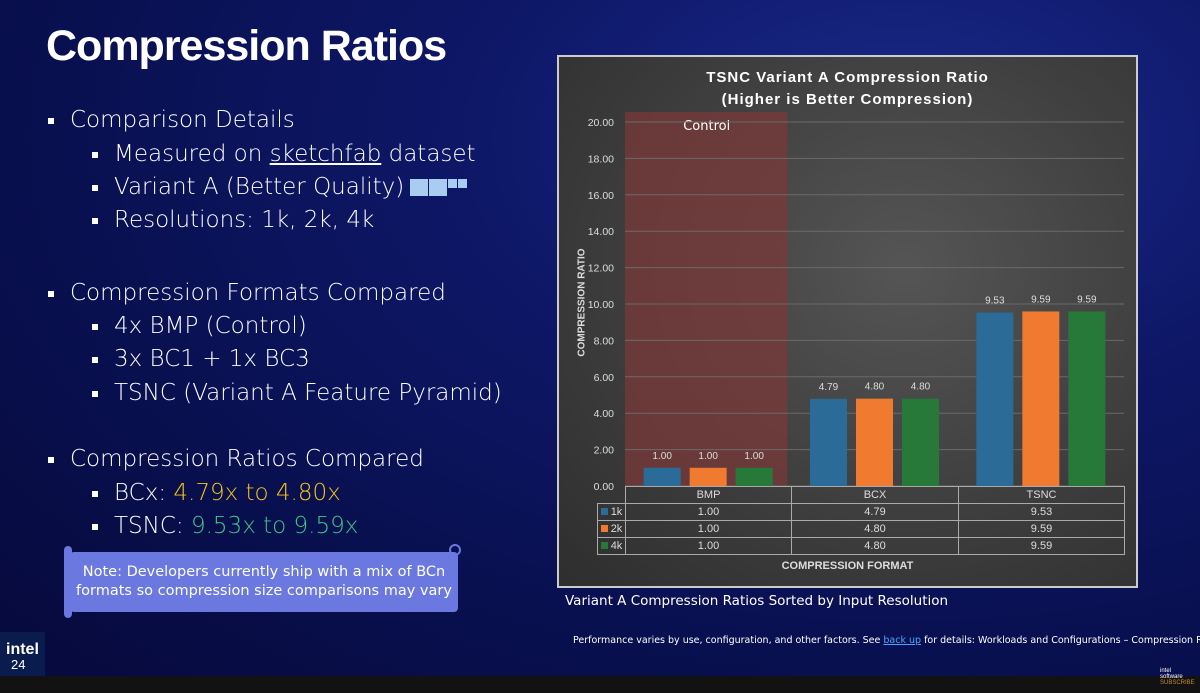 The image size is (1200, 693). I want to click on text: dataset, so click(428, 154).